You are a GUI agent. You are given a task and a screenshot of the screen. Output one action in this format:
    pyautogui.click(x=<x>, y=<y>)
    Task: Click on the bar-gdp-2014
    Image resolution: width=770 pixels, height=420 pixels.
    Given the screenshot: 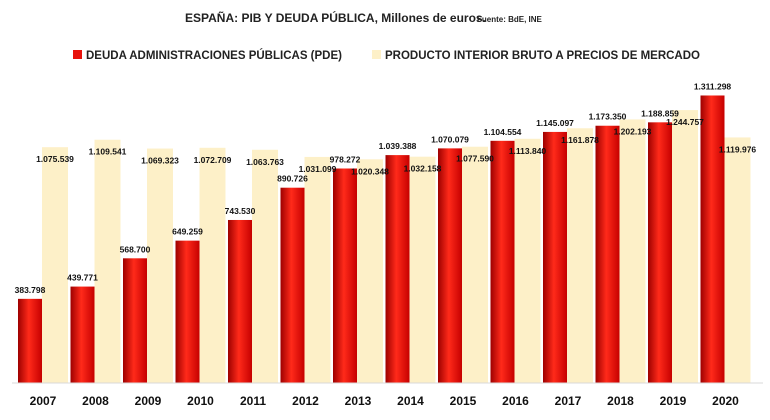 What is the action you would take?
    pyautogui.click(x=422, y=269)
    